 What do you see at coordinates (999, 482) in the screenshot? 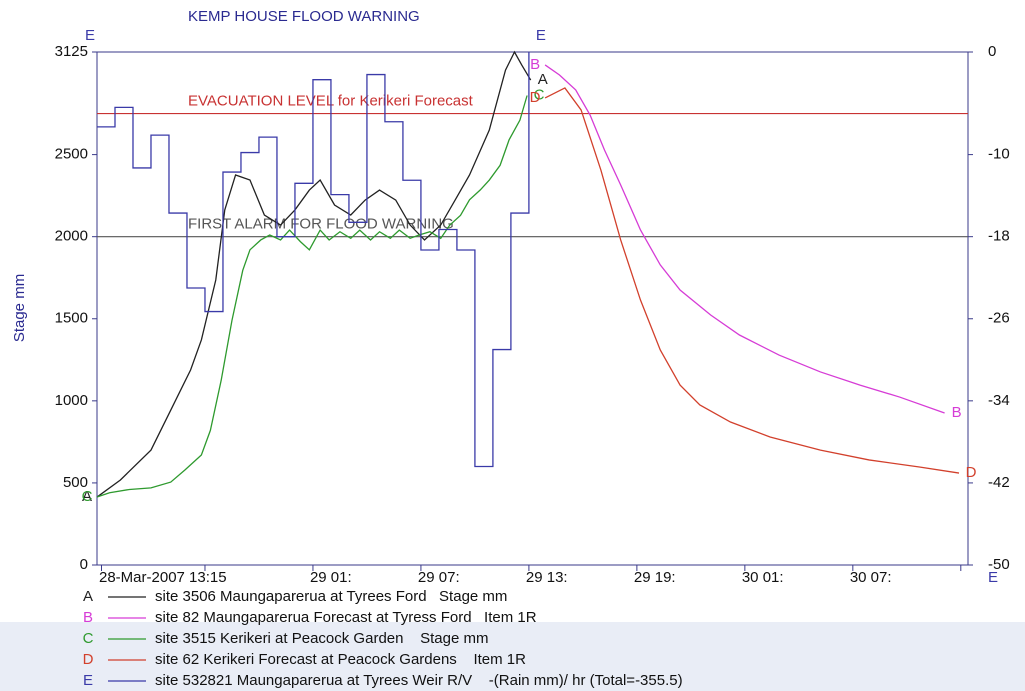
I see `y2-tick-label: -42` at bounding box center [999, 482].